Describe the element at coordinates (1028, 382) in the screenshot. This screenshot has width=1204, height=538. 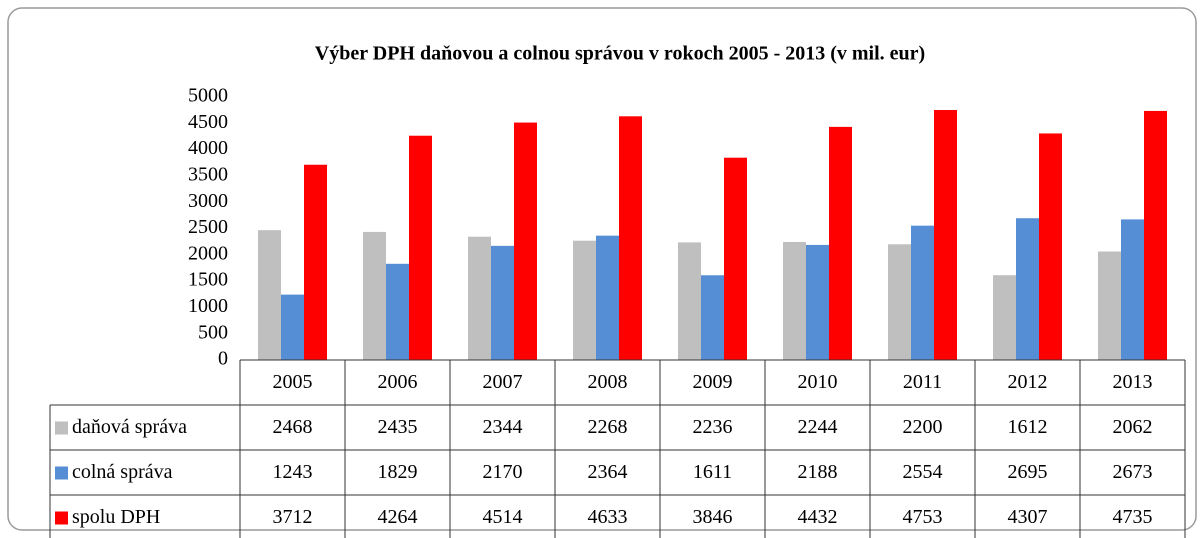
I see `x-tick-label: 2012` at that location.